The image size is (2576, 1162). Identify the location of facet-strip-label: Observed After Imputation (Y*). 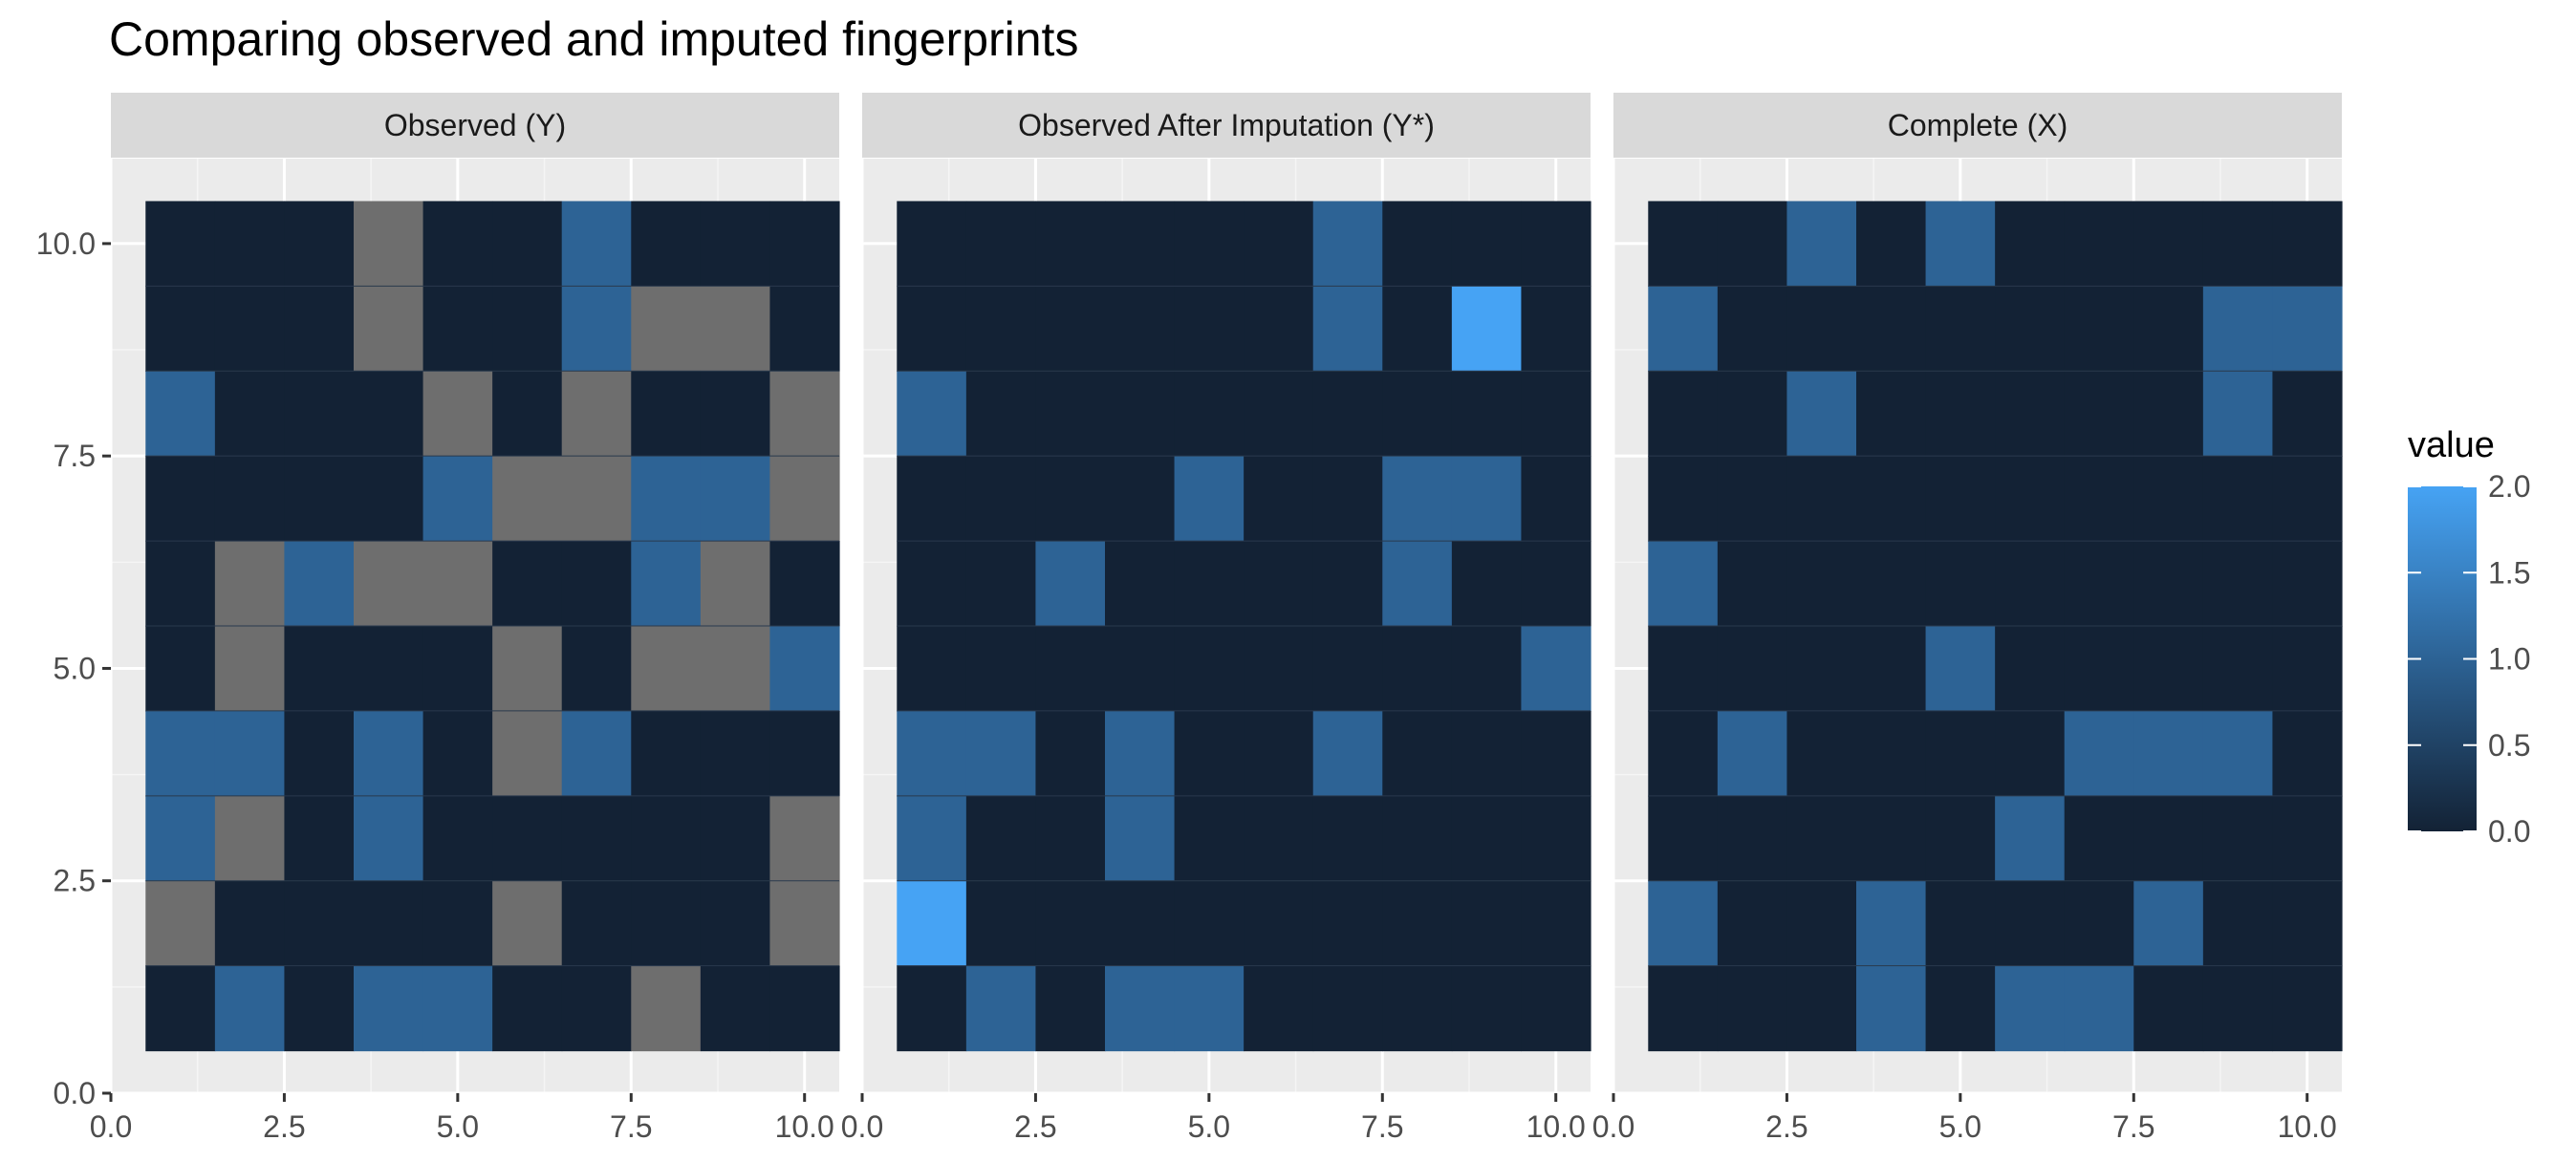
(1226, 125).